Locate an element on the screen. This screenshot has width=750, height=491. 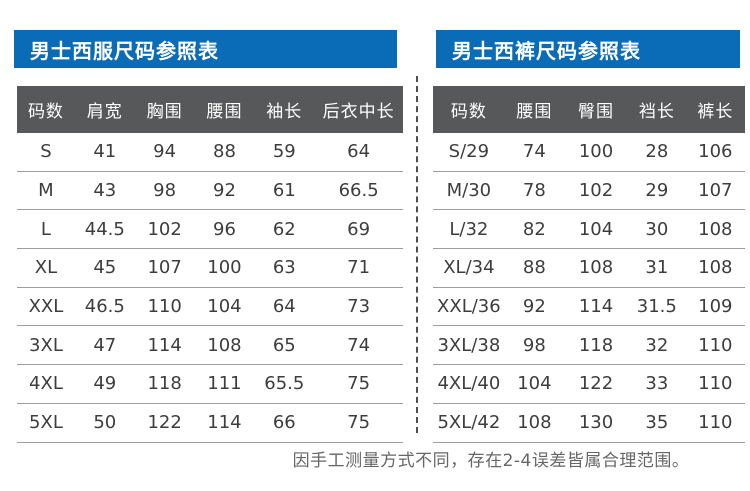
pants-table-header-row: 码数 腰围 臀围 裆长 裤长 is located at coordinates (589, 109).